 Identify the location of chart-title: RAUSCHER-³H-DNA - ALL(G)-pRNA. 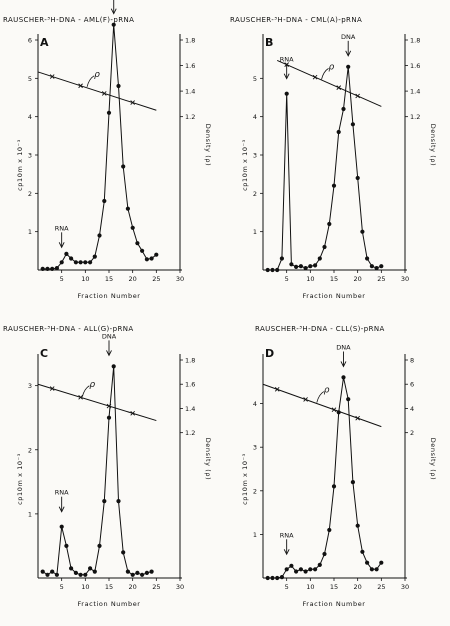
(68, 329).